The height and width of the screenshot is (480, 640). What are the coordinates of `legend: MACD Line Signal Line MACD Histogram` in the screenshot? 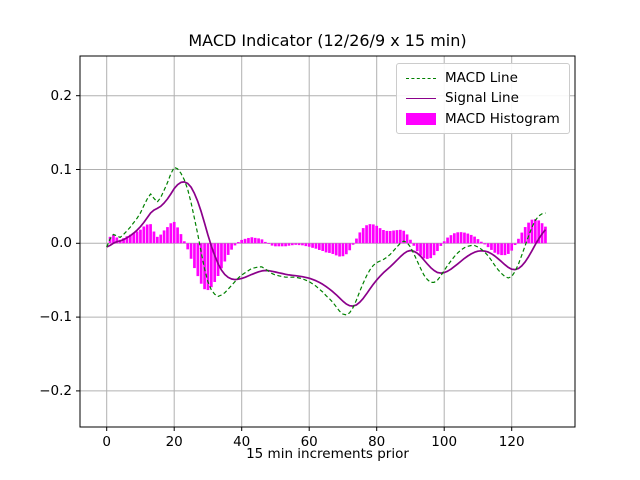 It's located at (483, 98).